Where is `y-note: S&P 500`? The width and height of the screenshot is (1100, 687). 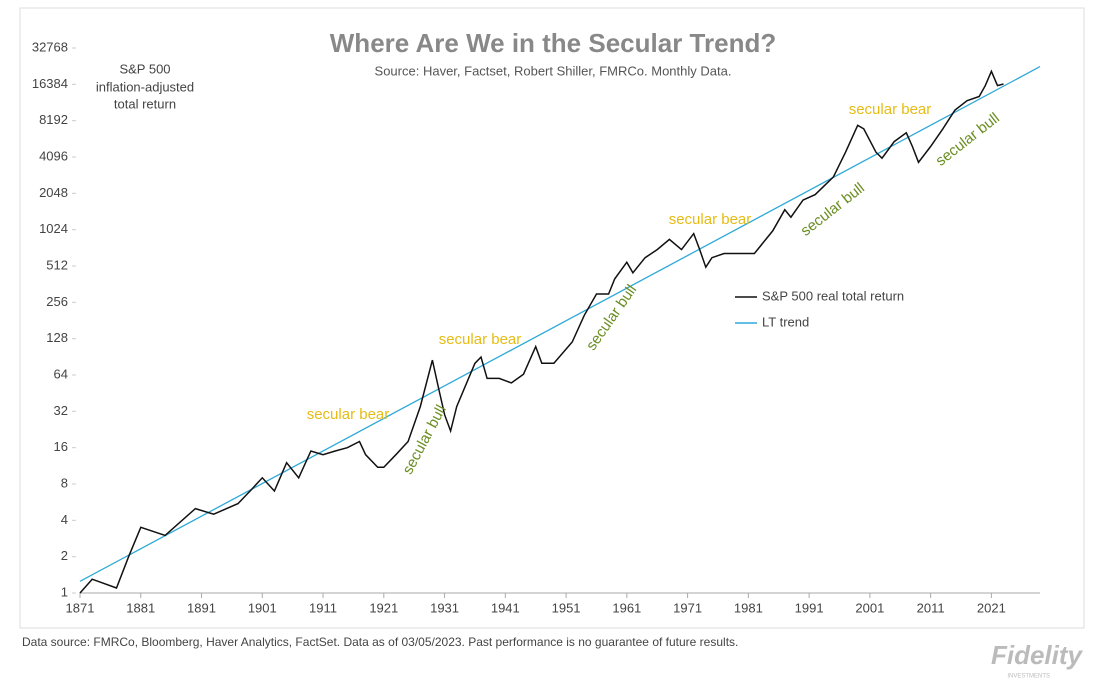 y-note: S&P 500 is located at coordinates (144, 68).